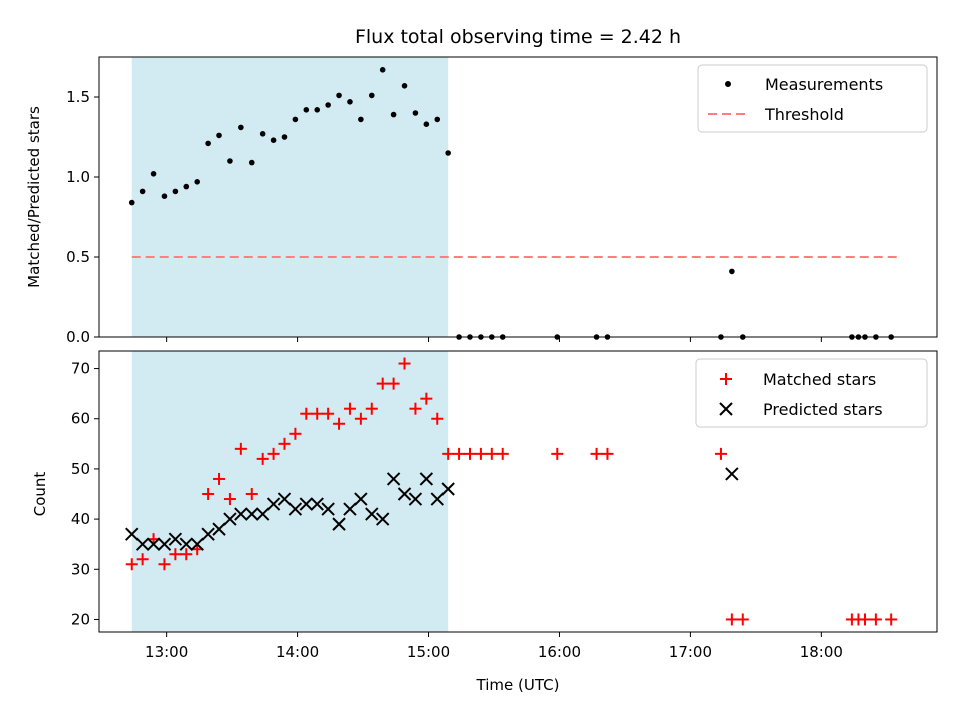 The height and width of the screenshot is (720, 960). Describe the element at coordinates (80, 519) in the screenshot. I see `y-tick-label: 40` at that location.